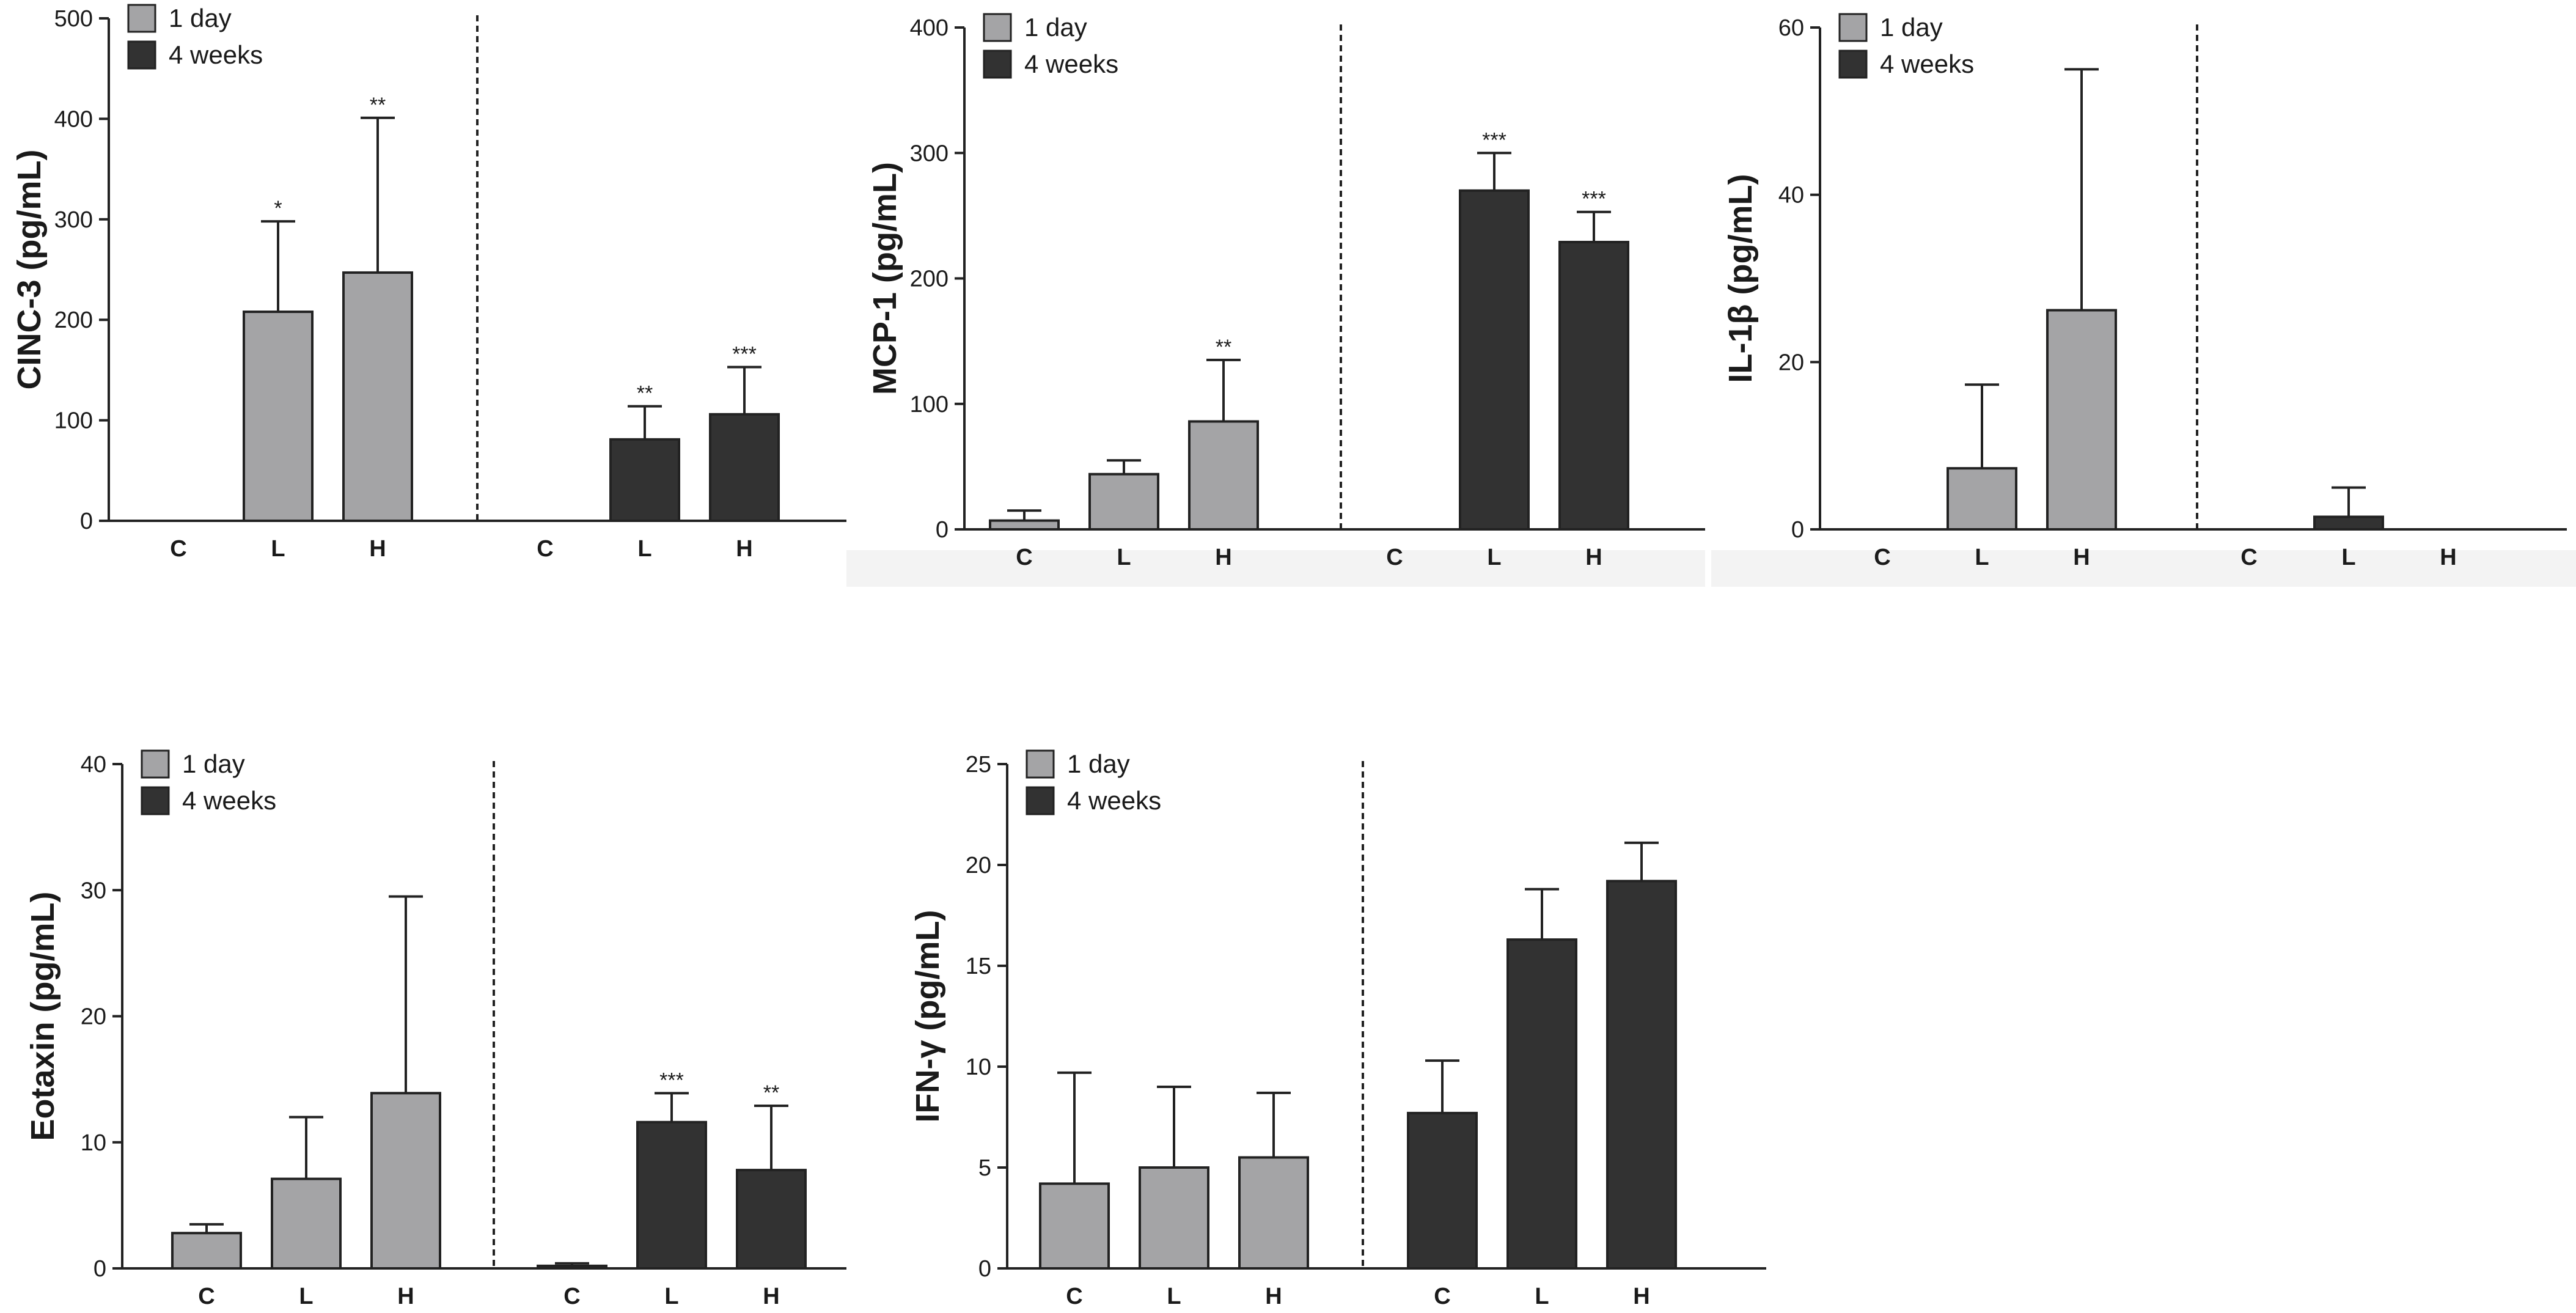  Describe the element at coordinates (1594, 199) in the screenshot. I see `mcp1-significance-label: ***` at that location.